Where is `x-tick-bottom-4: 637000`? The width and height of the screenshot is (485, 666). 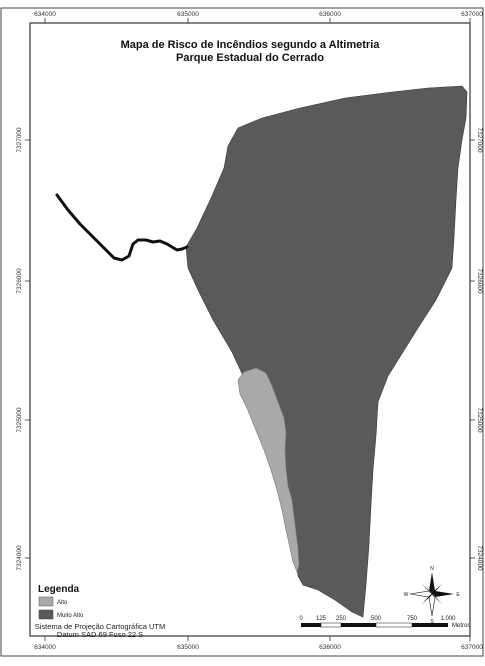
x-tick-bottom-4: 637000 is located at coordinates (472, 647).